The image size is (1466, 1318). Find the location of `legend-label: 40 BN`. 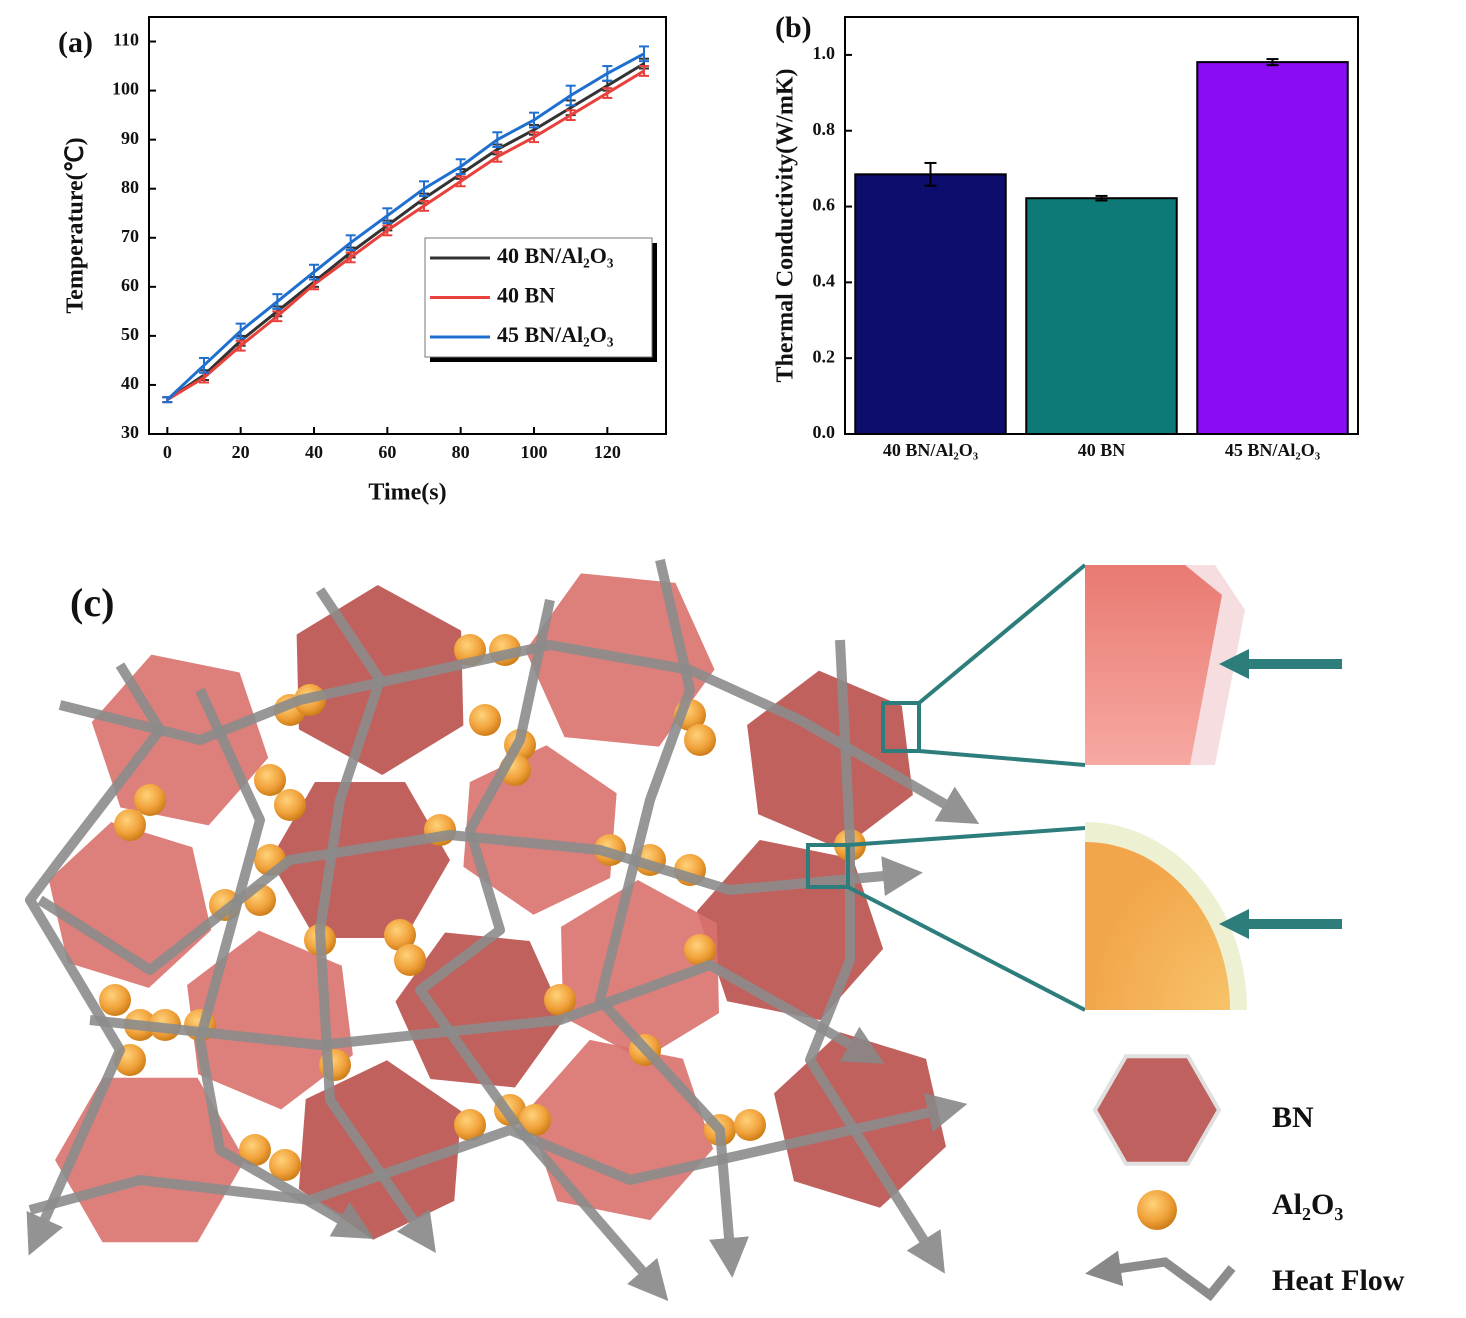

legend-label: 40 BN is located at coordinates (526, 295).